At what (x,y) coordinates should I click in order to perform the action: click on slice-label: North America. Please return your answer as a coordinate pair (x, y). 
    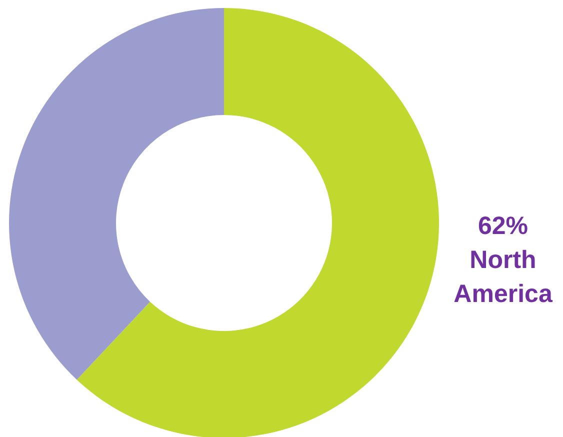
    Looking at the image, I should click on (504, 277).